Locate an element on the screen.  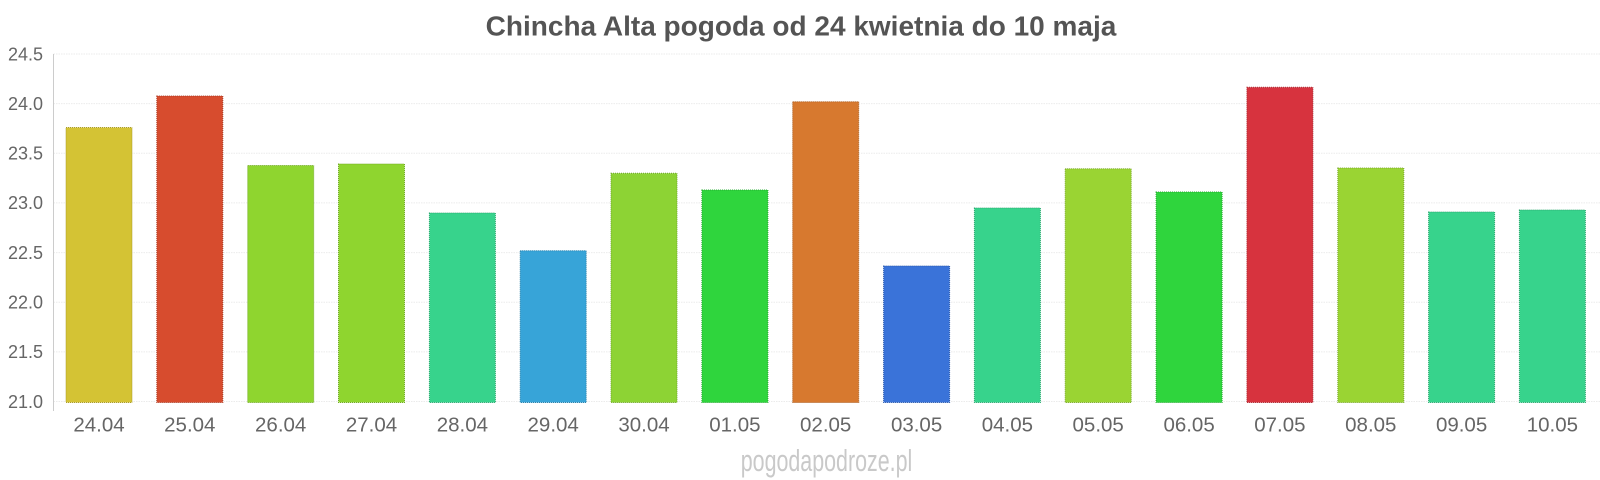
svg-text: 30.04 is located at coordinates (643, 425).